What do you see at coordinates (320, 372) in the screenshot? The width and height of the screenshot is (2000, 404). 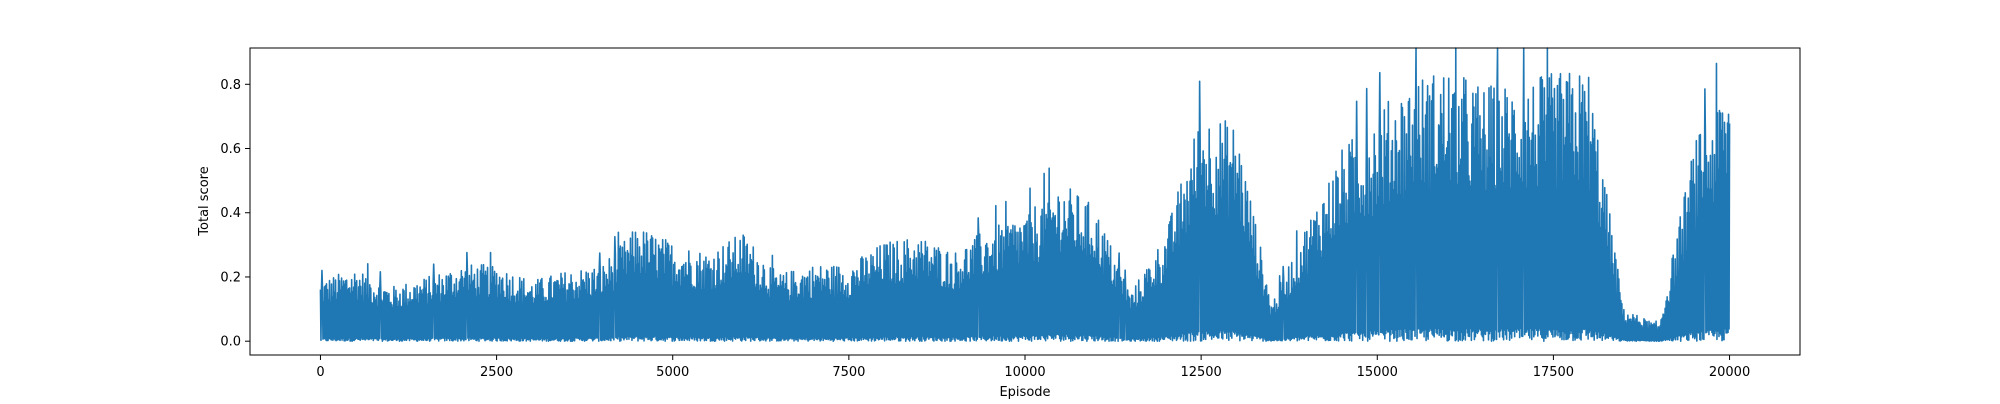 I see `x-tick-label: 0` at bounding box center [320, 372].